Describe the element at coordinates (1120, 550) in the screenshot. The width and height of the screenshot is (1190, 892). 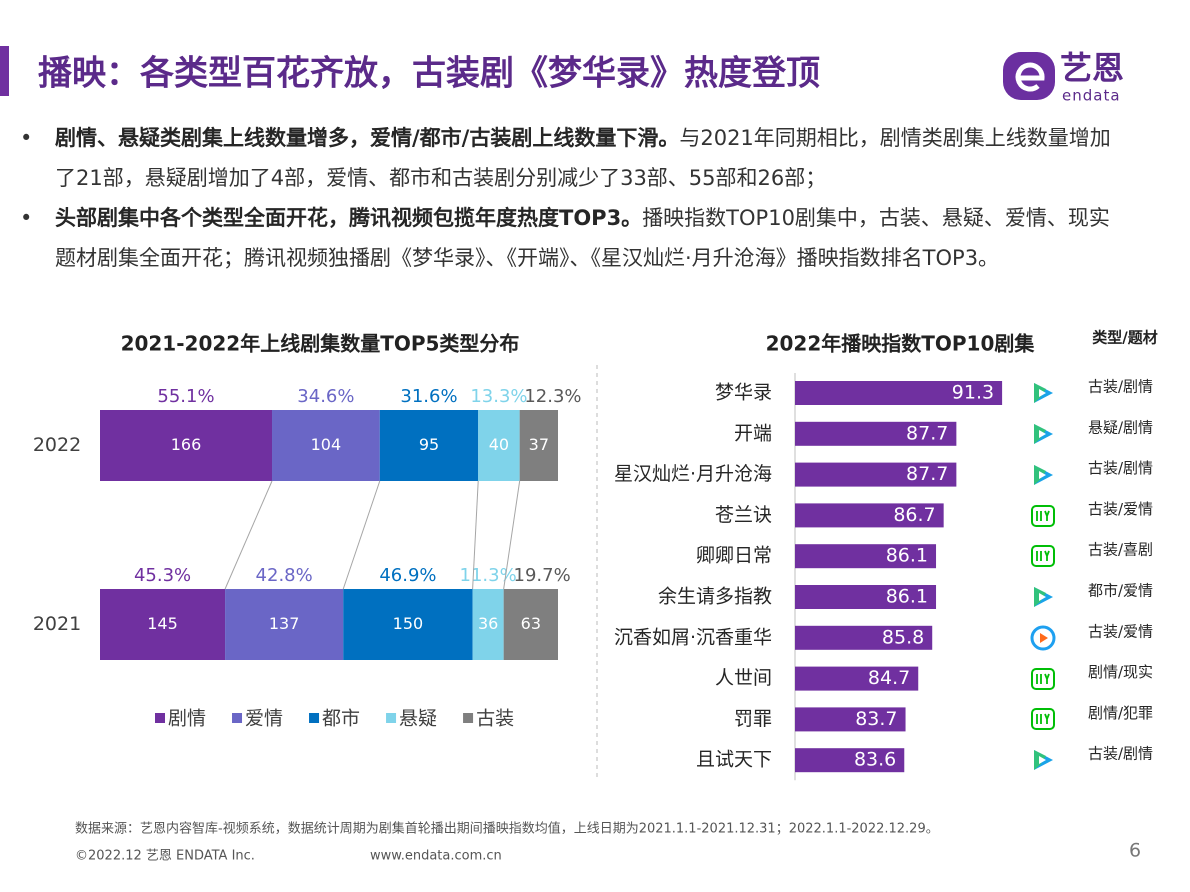
I see `genre-label: 古装/喜剧` at that location.